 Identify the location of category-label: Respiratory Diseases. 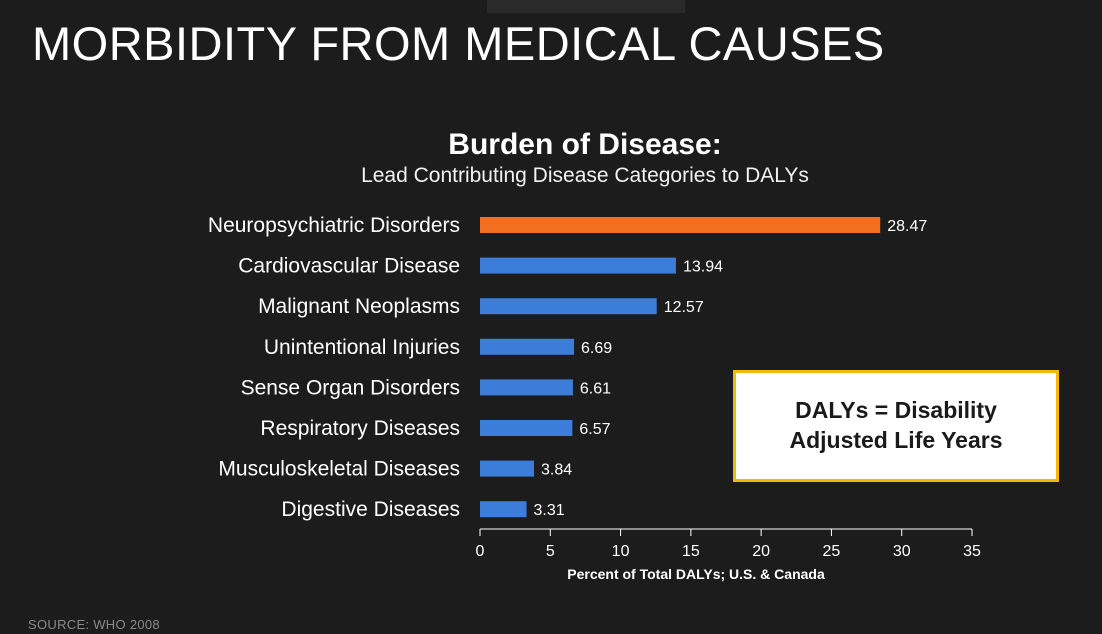
(360, 428).